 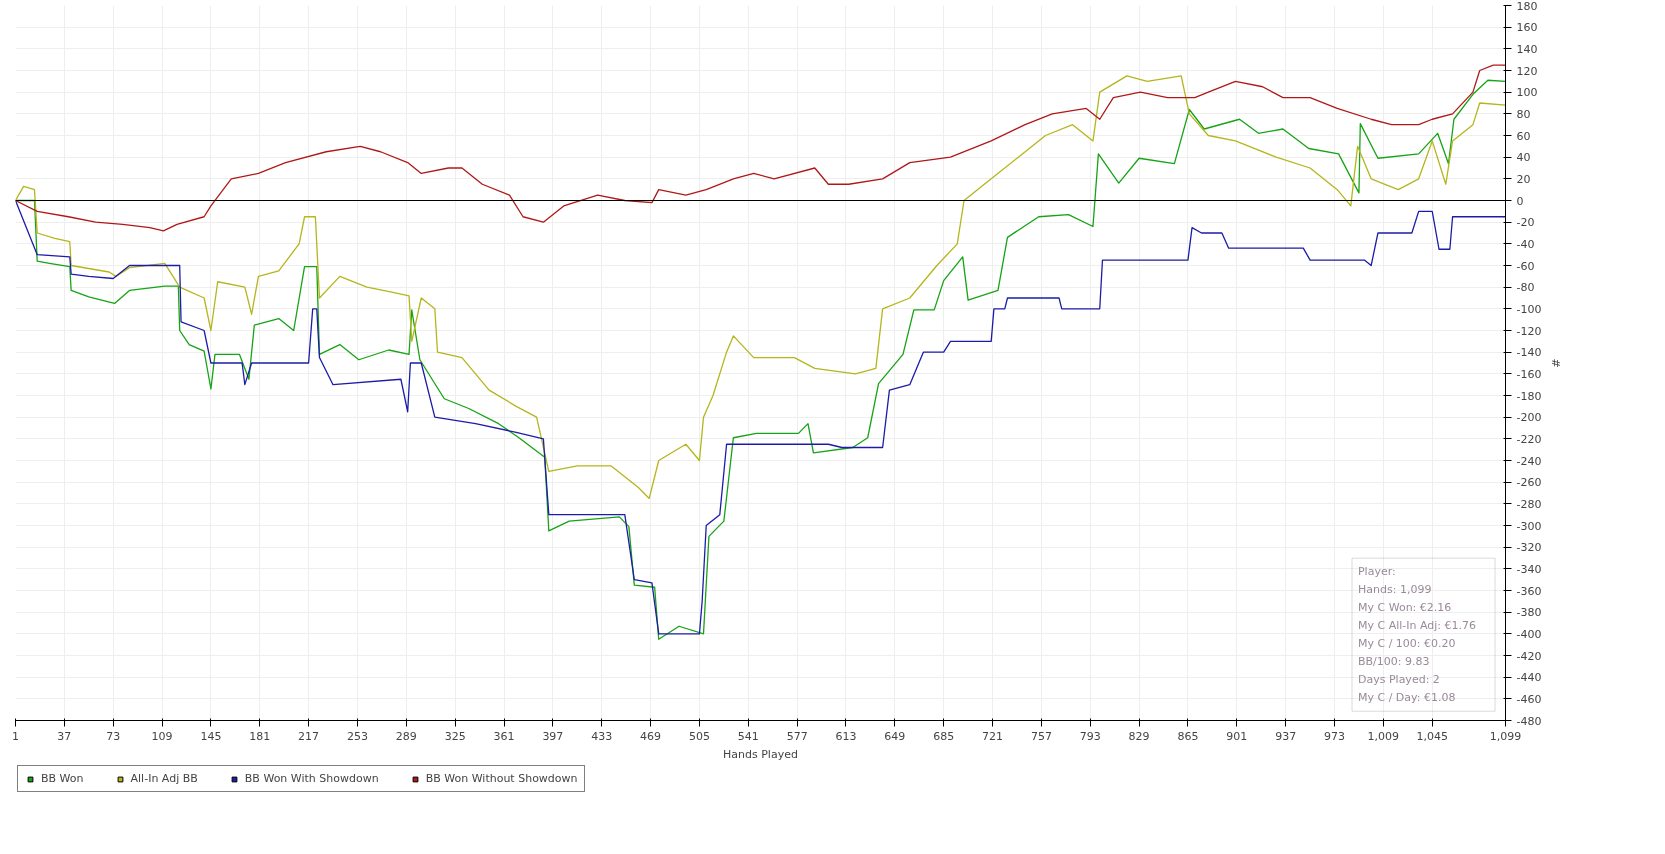 What do you see at coordinates (1529, 569) in the screenshot?
I see `y-tick-label: -340` at bounding box center [1529, 569].